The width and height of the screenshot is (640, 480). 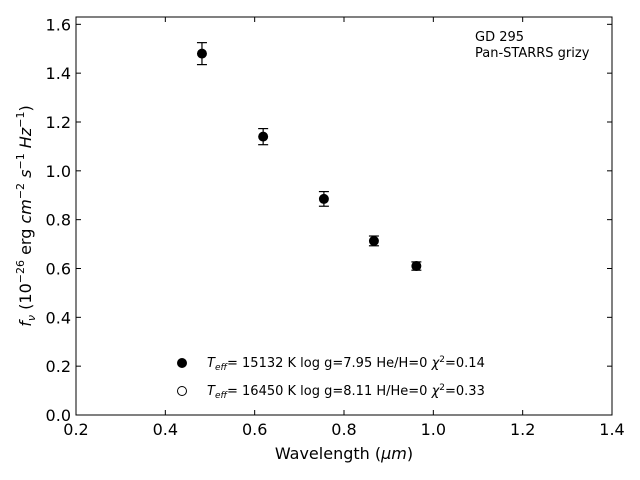 I want to click on y-tick-label: 0.4, so click(x=58, y=317).